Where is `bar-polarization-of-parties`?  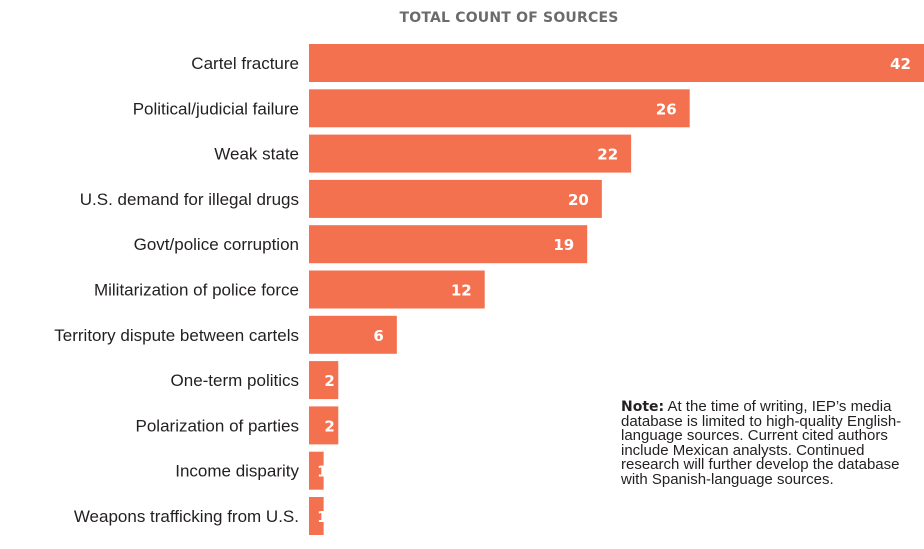 bar-polarization-of-parties is located at coordinates (324, 425).